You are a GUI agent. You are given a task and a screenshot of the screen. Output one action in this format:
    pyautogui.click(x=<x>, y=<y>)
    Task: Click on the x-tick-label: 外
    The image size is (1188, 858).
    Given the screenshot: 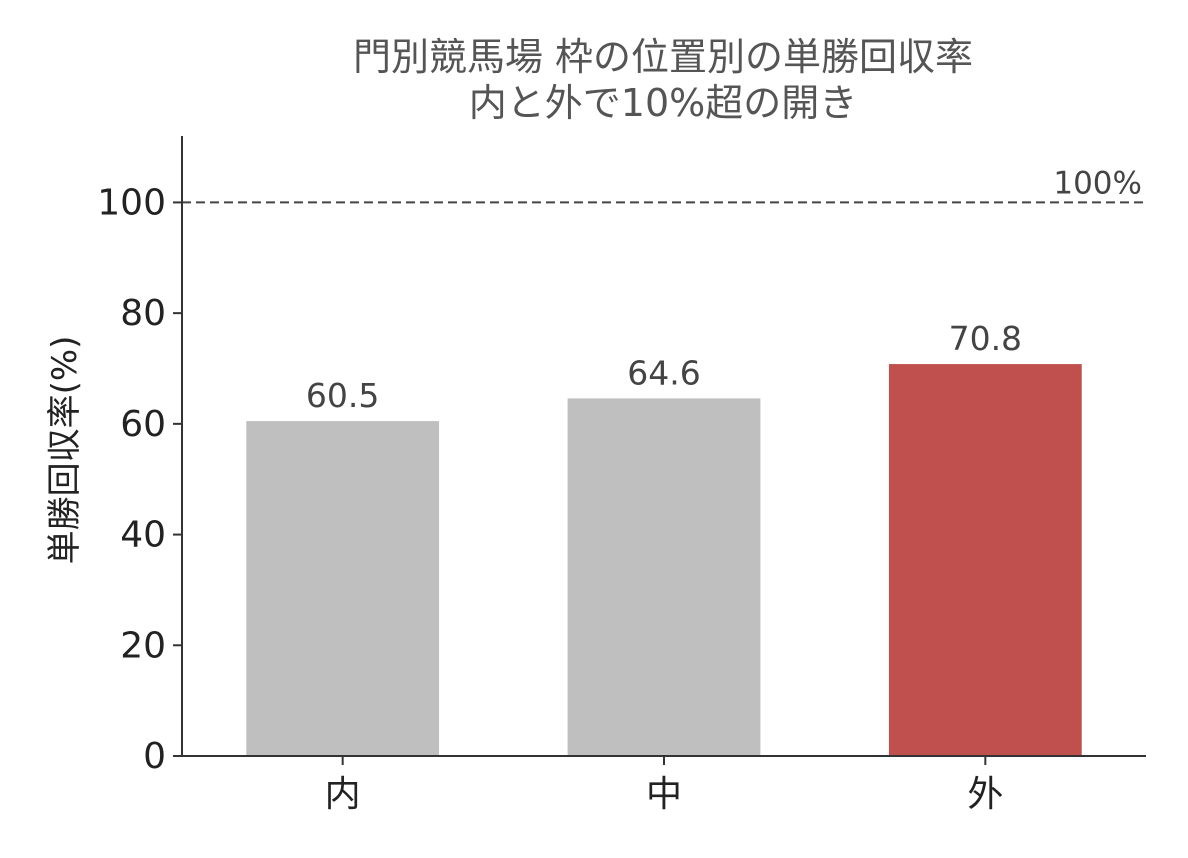 What is the action you would take?
    pyautogui.click(x=985, y=794)
    